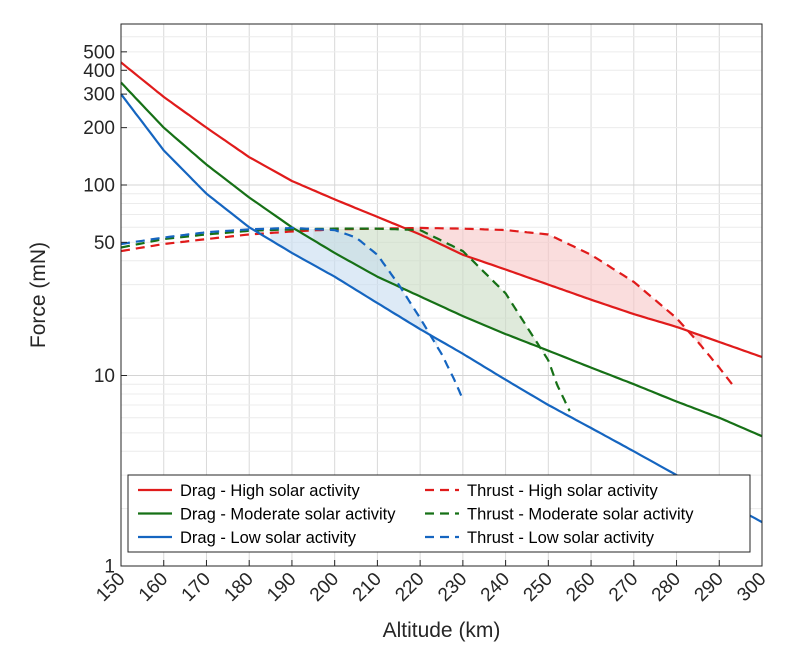  Describe the element at coordinates (104, 243) in the screenshot. I see `y-tick-label: 50` at that location.